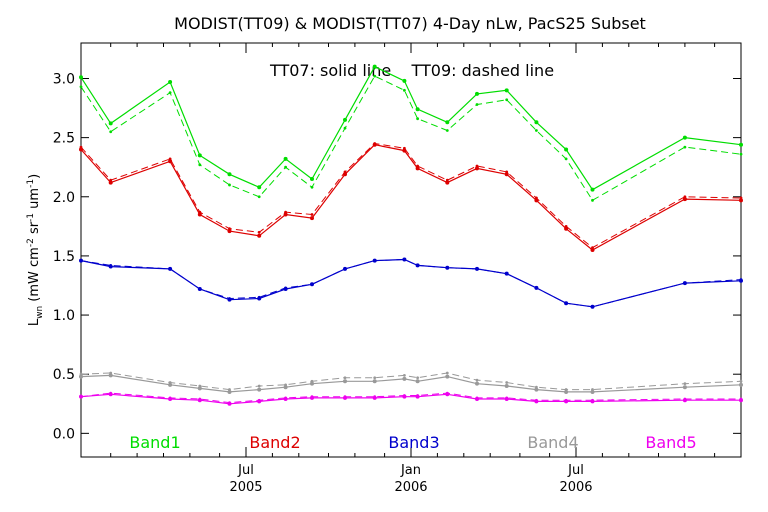 This screenshot has width=768, height=512. What do you see at coordinates (552, 442) in the screenshot?
I see `band4-legend-label: Band4` at bounding box center [552, 442].